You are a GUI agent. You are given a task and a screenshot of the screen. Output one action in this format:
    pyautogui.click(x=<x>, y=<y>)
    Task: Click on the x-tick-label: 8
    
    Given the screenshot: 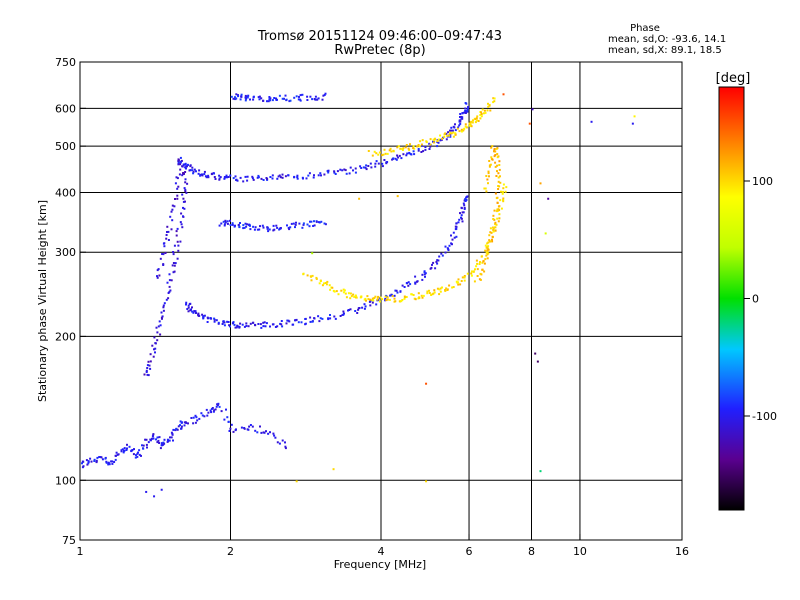 What is the action you would take?
    pyautogui.click(x=531, y=551)
    